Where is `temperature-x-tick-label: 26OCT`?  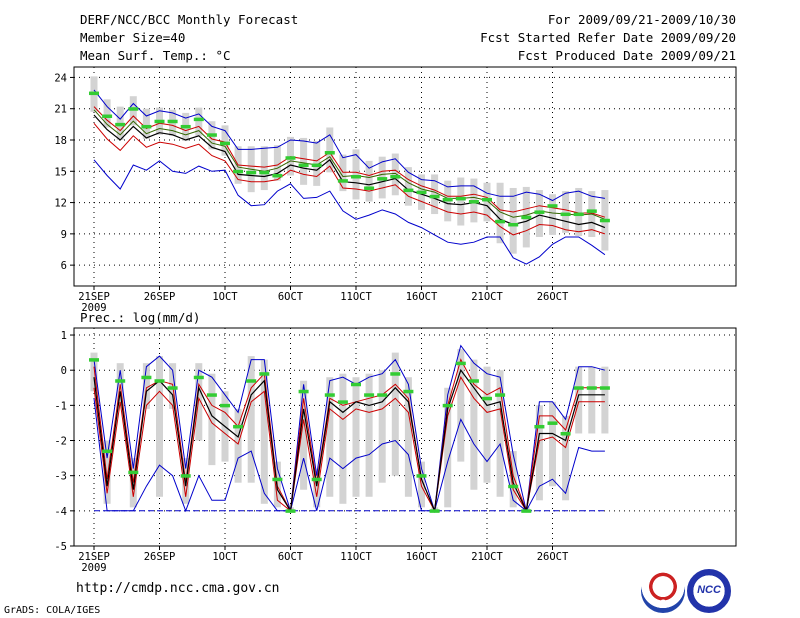
temperature-x-tick-label: 26OCT is located at coordinates (553, 297).